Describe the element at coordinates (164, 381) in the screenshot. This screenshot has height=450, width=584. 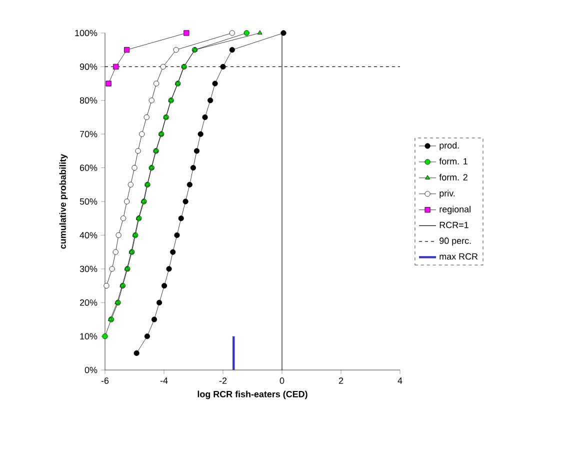
I see `x-tick-label: -4` at that location.